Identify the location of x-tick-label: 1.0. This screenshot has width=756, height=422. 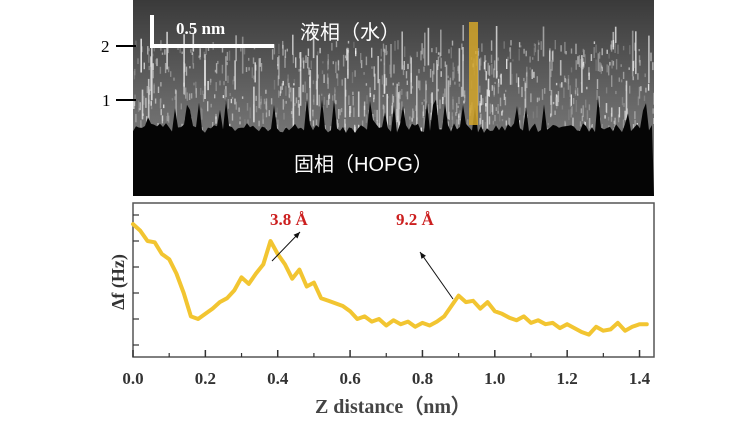
(494, 378).